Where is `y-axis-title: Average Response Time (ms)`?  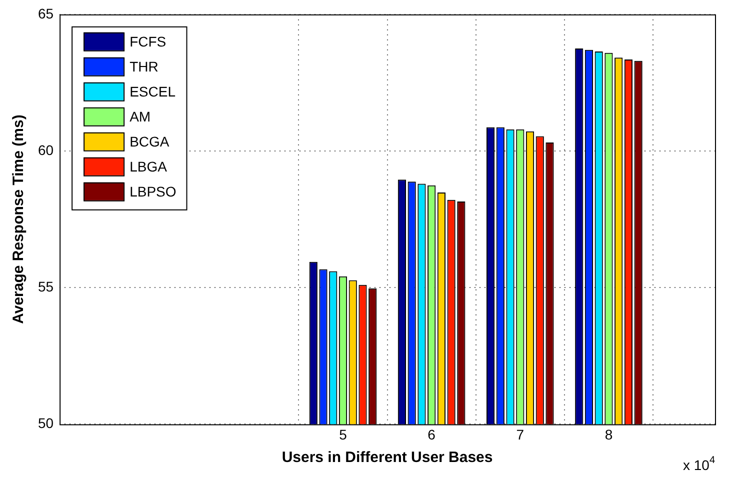 y-axis-title: Average Response Time (ms) is located at coordinates (19, 219).